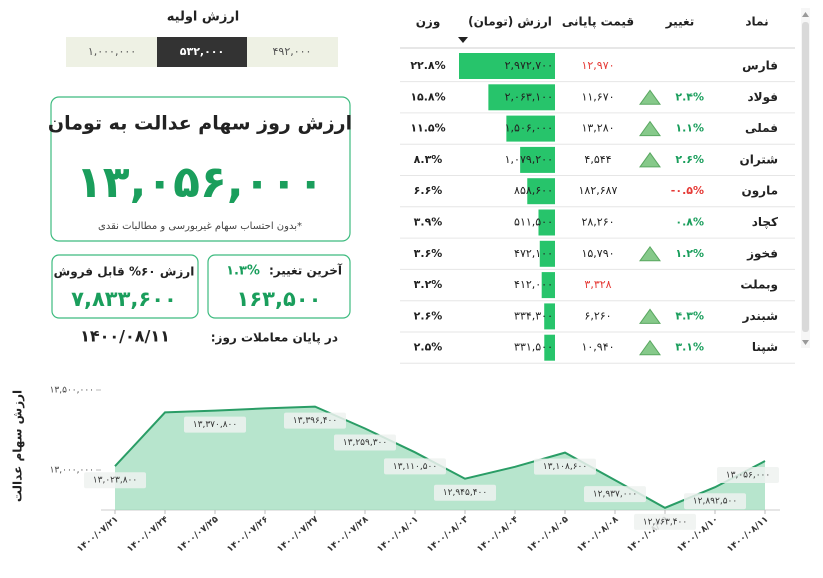 This screenshot has height=578, width=823. What do you see at coordinates (200, 124) in the screenshot?
I see `card-title: ارزش روز سهام عدالت به تومان` at bounding box center [200, 124].